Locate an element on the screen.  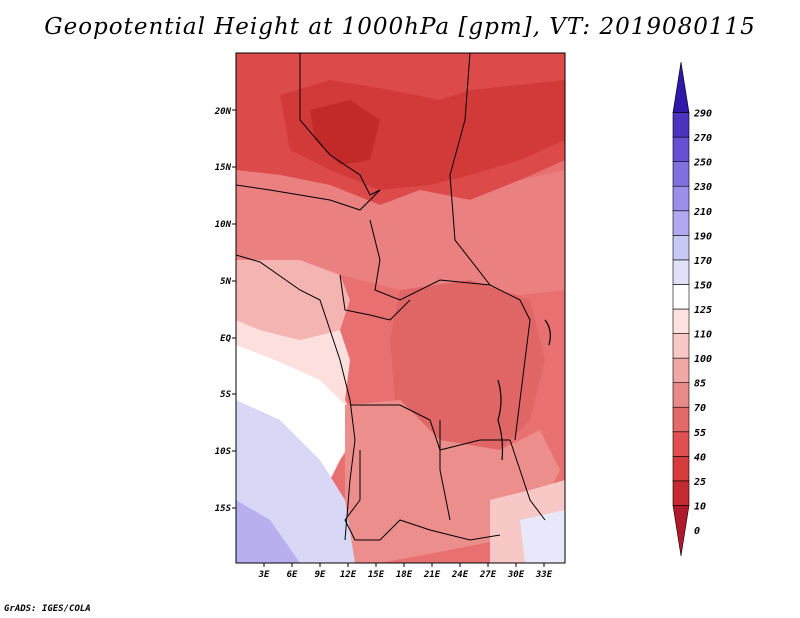
colorbar-label: 170 is located at coordinates (703, 261).